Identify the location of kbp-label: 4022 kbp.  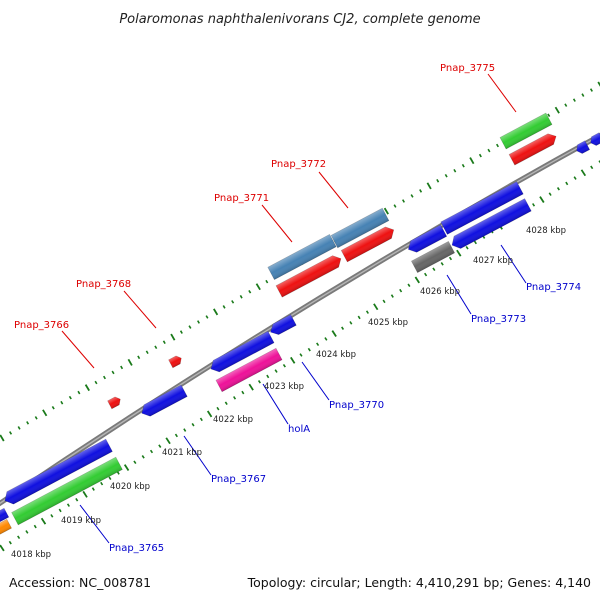
(233, 420).